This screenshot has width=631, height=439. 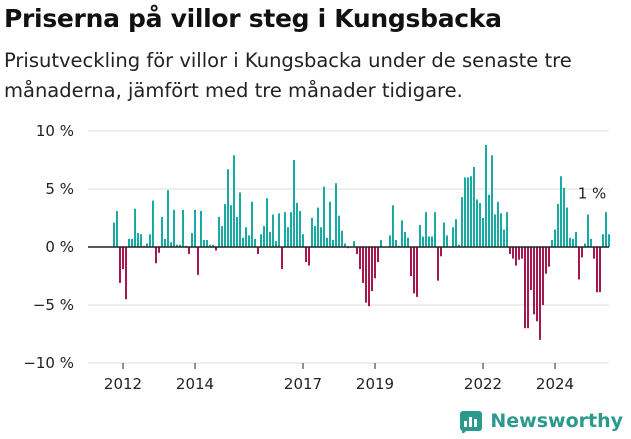 I want to click on y-tick-label: −5 %, so click(x=53, y=305).